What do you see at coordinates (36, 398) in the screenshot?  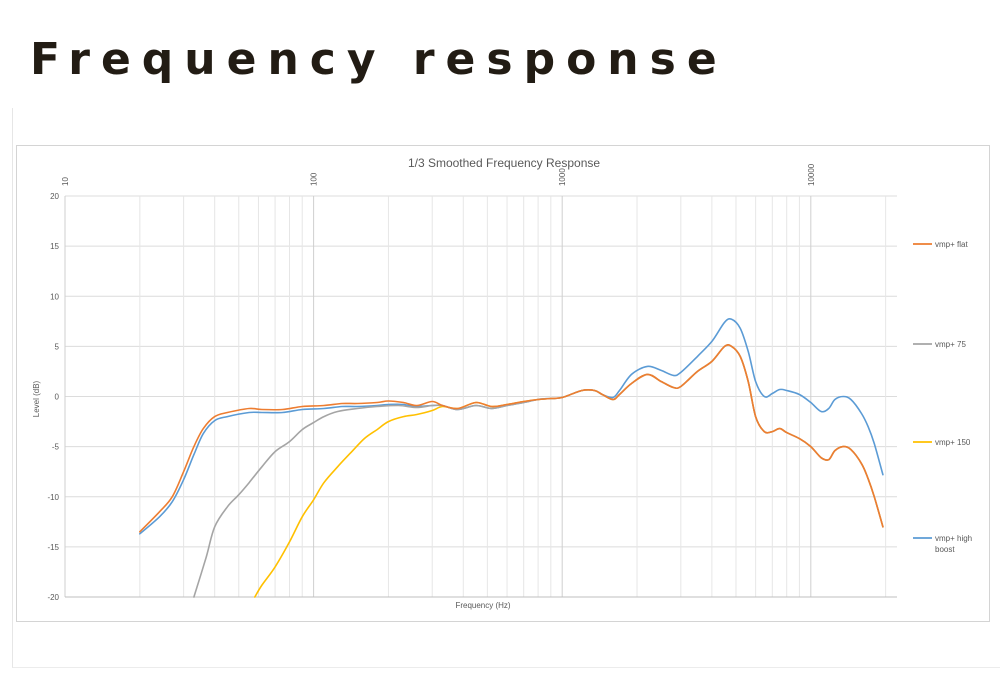 I see `y-axis-label: Level (dB)` at bounding box center [36, 398].